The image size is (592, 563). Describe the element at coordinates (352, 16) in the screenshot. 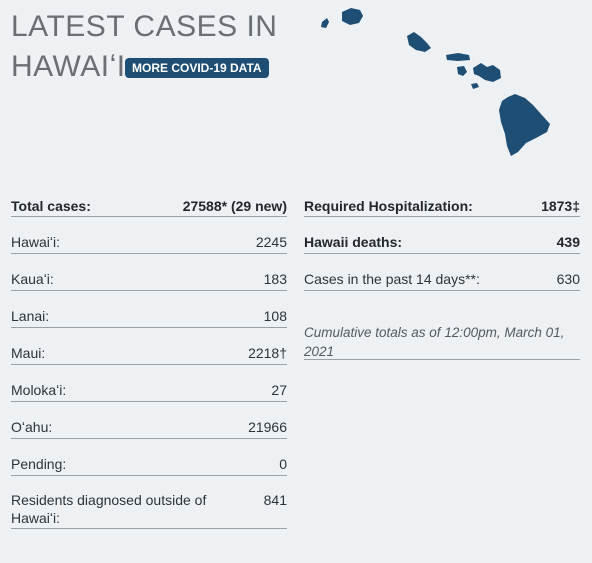

I see `kauai-island` at that location.